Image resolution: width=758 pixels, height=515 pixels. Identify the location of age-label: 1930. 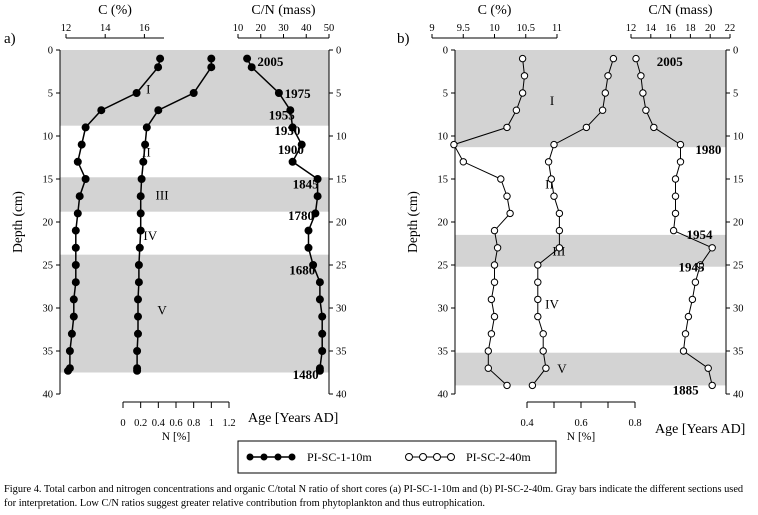
(287, 130).